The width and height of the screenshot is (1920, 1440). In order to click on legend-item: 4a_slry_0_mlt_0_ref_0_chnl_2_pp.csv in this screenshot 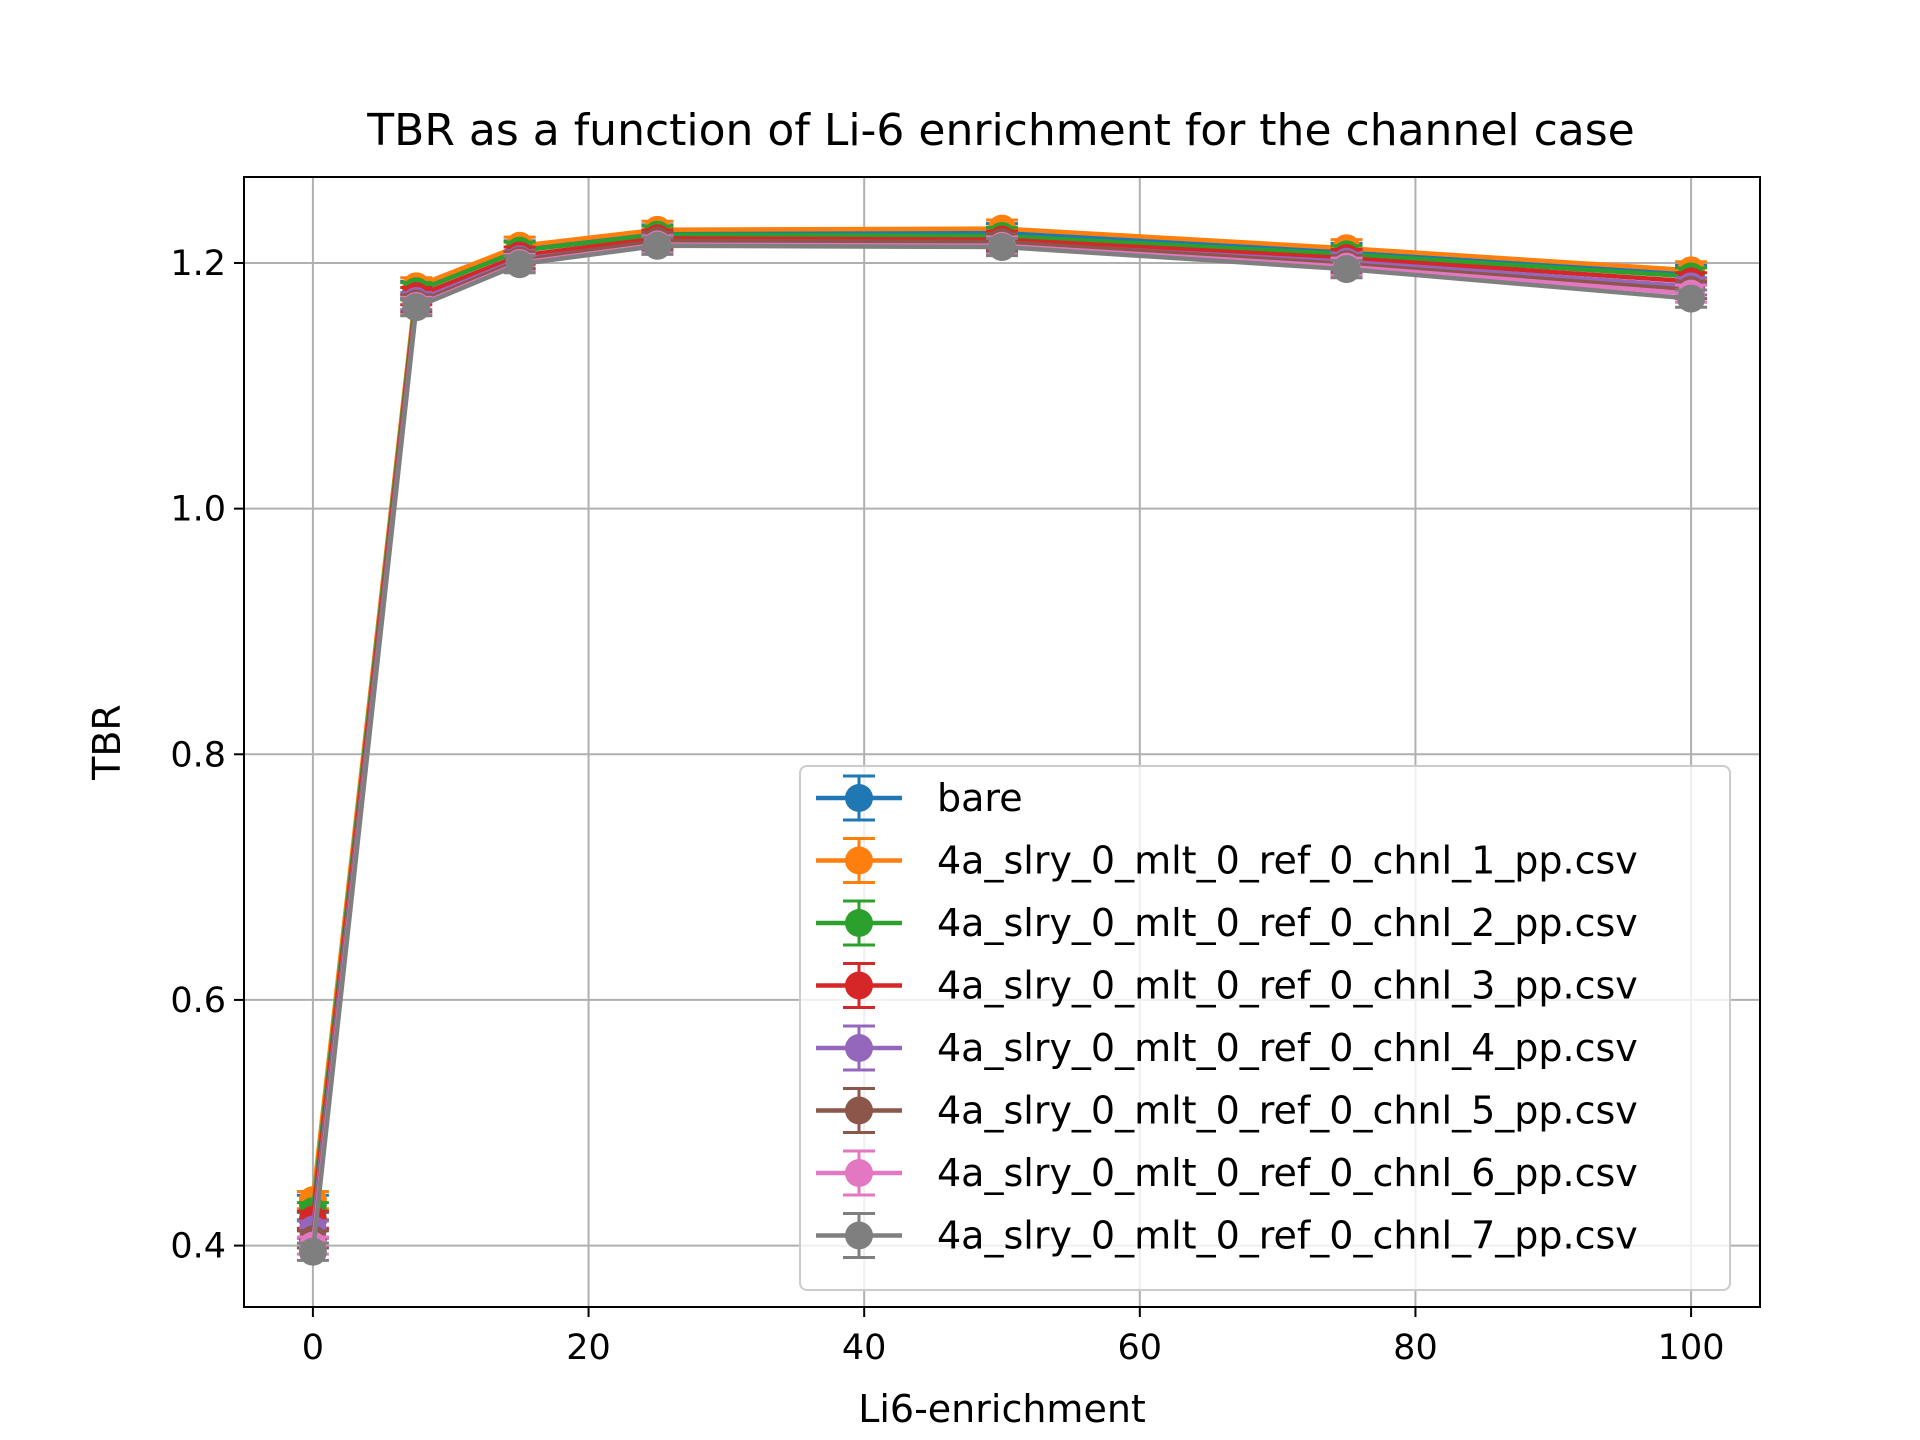, I will do `click(1227, 923)`.